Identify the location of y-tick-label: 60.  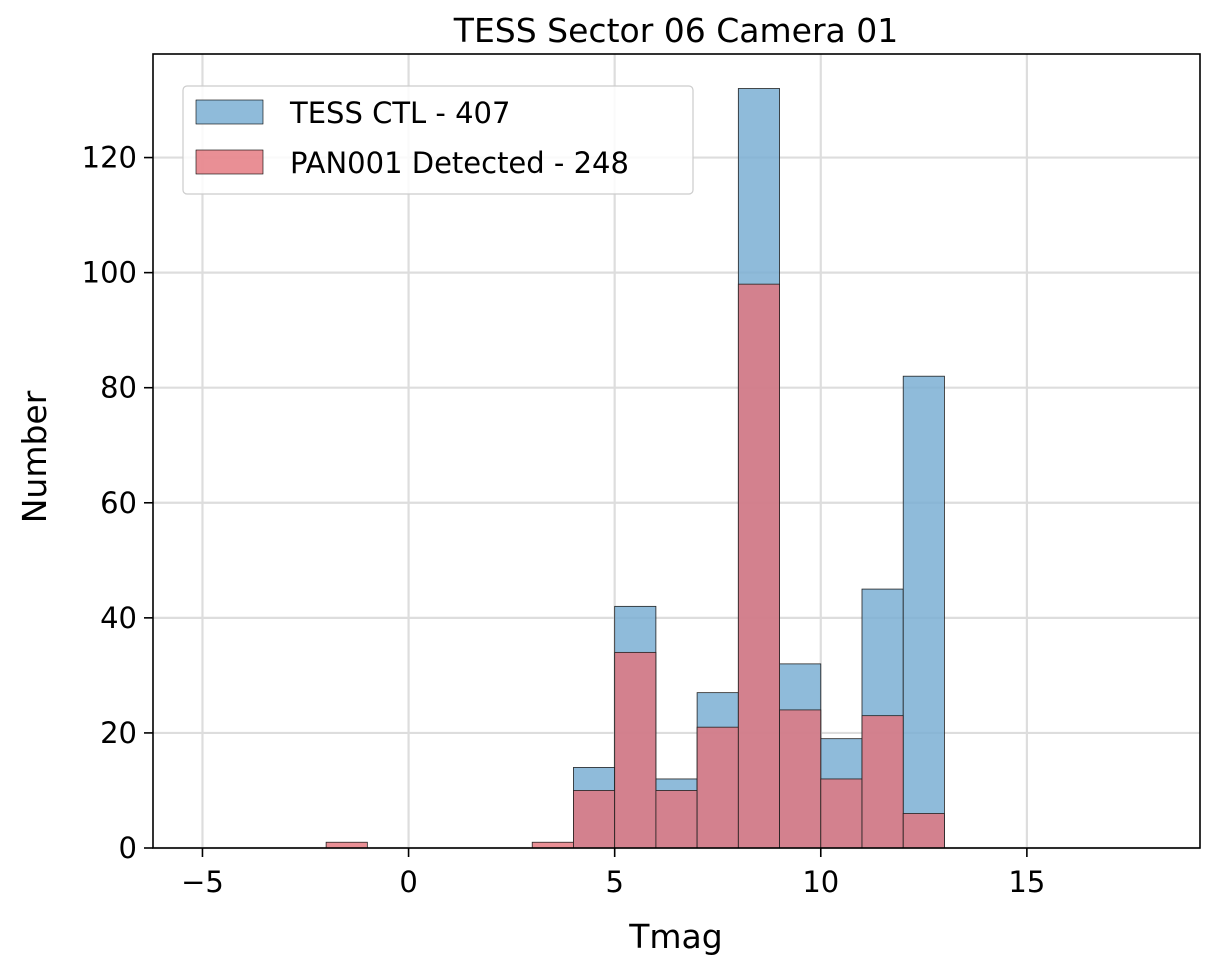
(118, 503).